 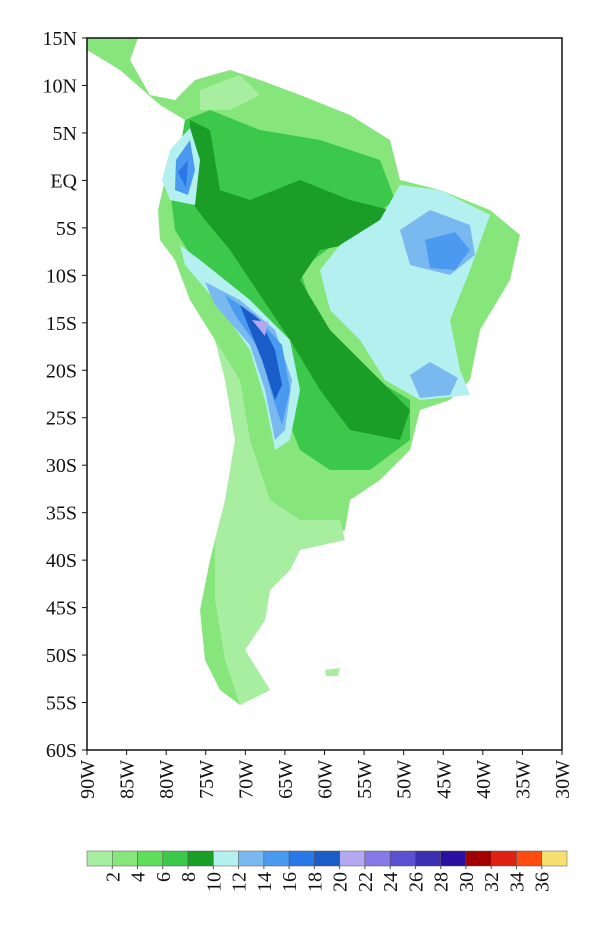 What do you see at coordinates (246, 779) in the screenshot?
I see `x-tick-label: 70W` at bounding box center [246, 779].